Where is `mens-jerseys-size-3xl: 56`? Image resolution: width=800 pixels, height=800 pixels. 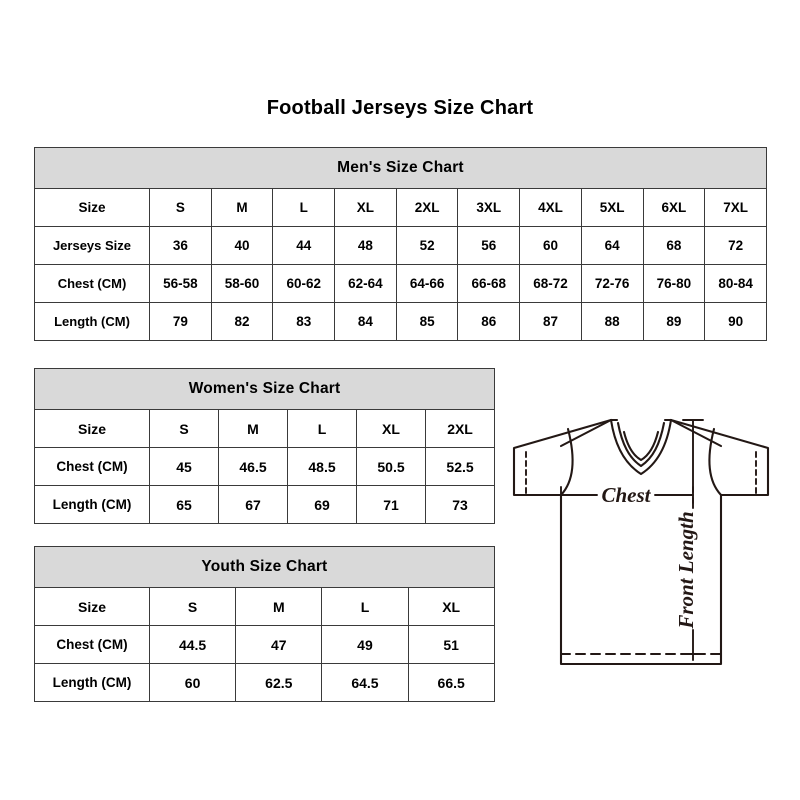 mens-jerseys-size-3xl: 56 is located at coordinates (489, 245).